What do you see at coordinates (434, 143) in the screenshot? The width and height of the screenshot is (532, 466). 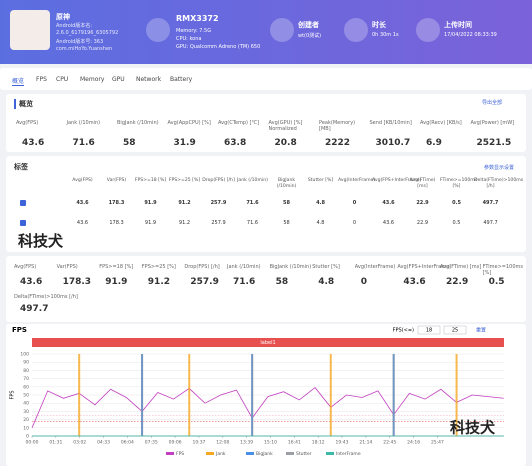 I see `metric-value: 6.9` at bounding box center [434, 143].